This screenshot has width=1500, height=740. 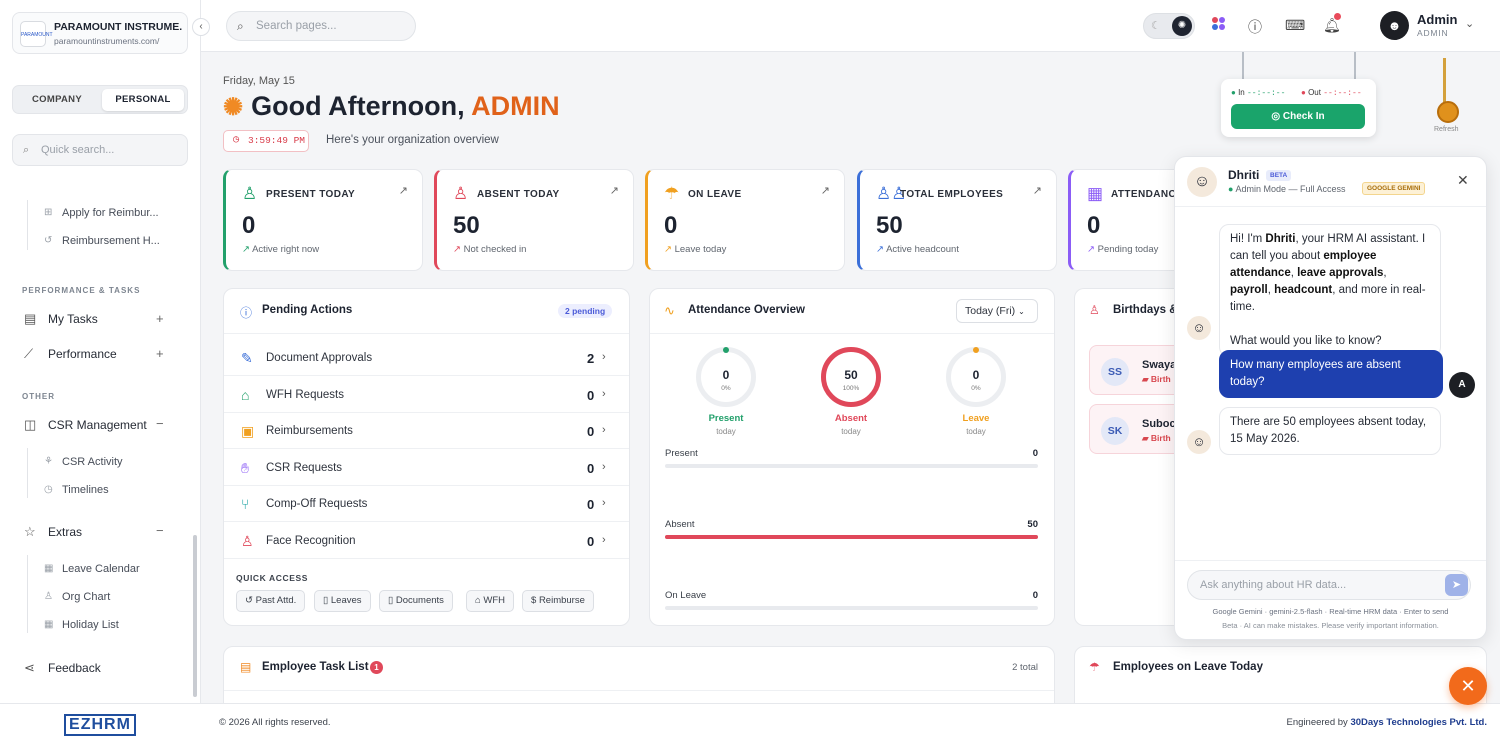 I want to click on user-message: How many employees are absent today?, so click(x=1331, y=374).